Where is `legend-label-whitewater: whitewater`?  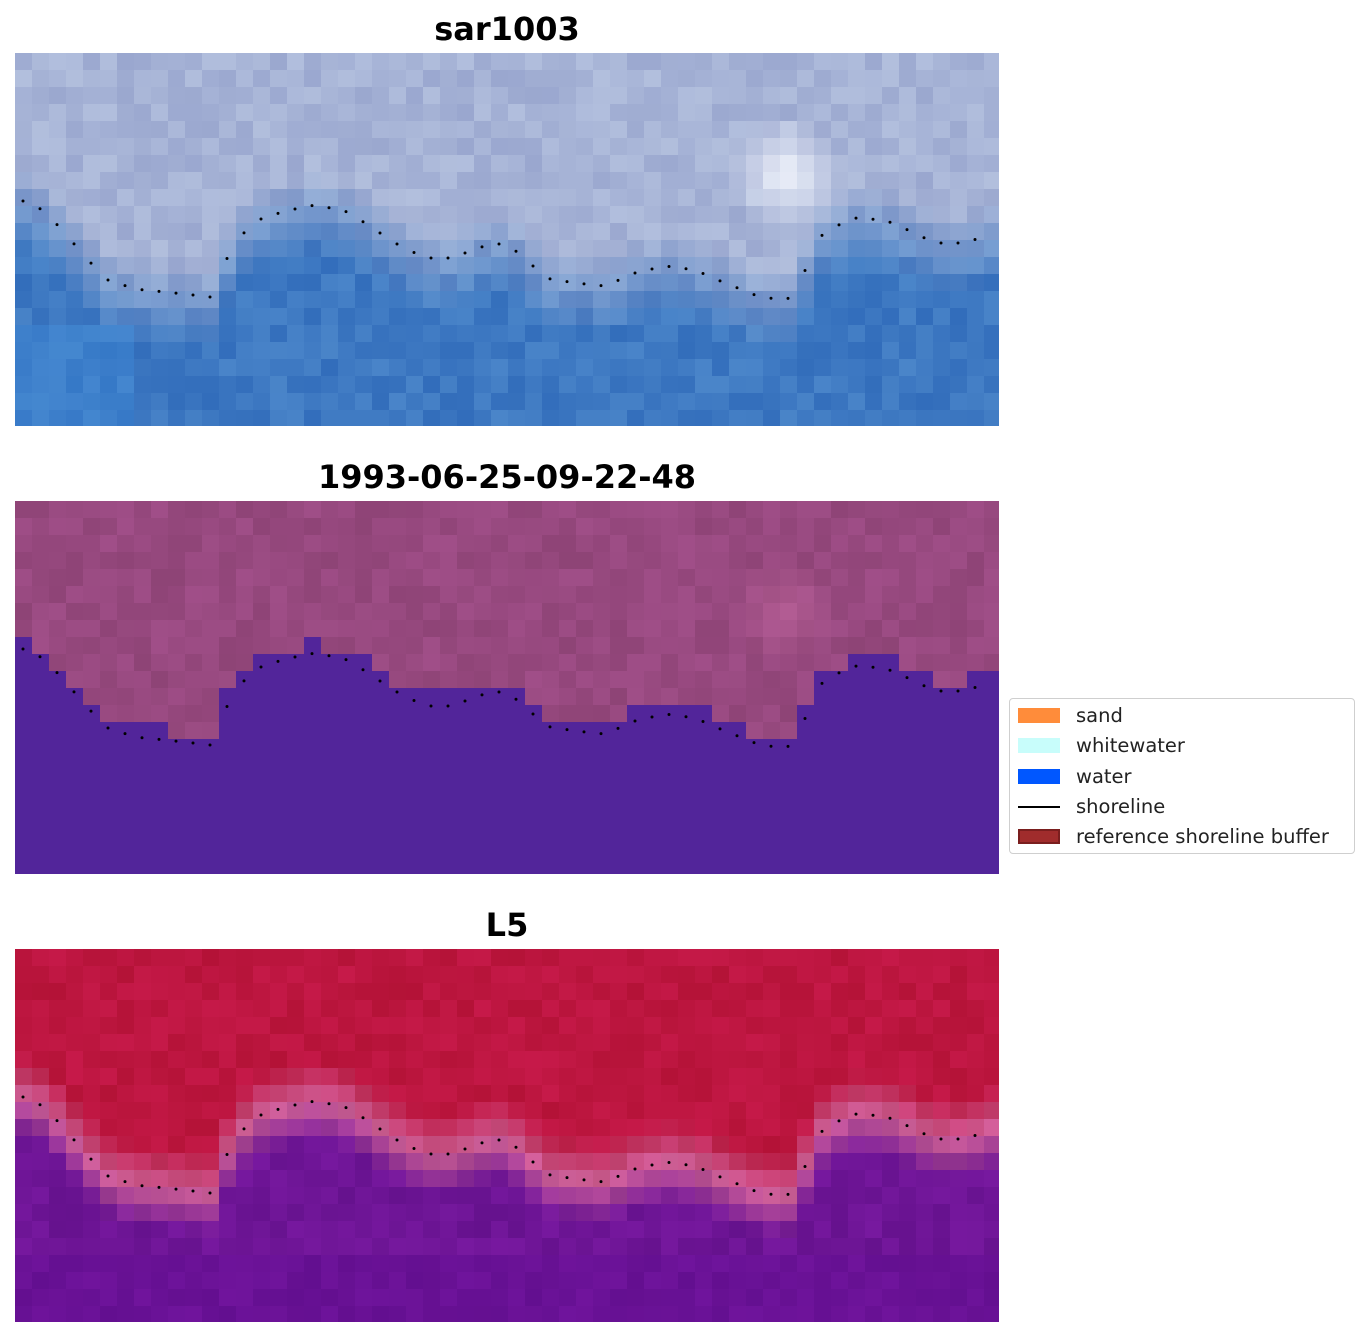 legend-label-whitewater: whitewater is located at coordinates (1130, 745).